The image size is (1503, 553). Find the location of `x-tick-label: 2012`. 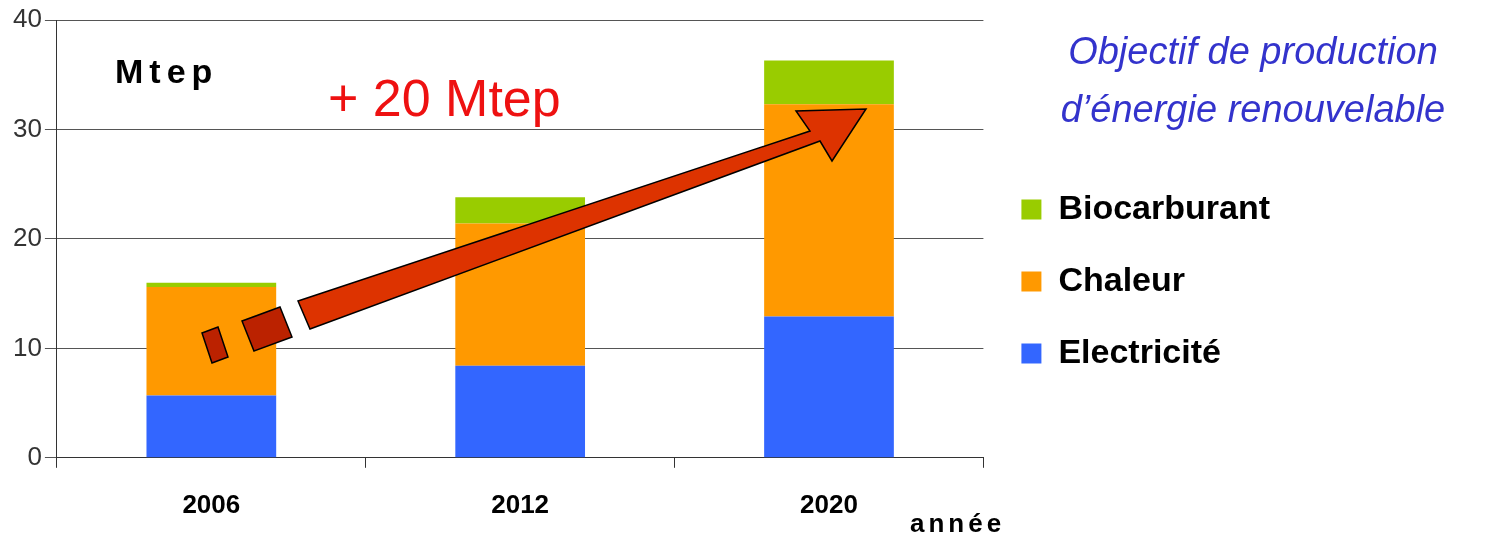

x-tick-label: 2012 is located at coordinates (520, 503).